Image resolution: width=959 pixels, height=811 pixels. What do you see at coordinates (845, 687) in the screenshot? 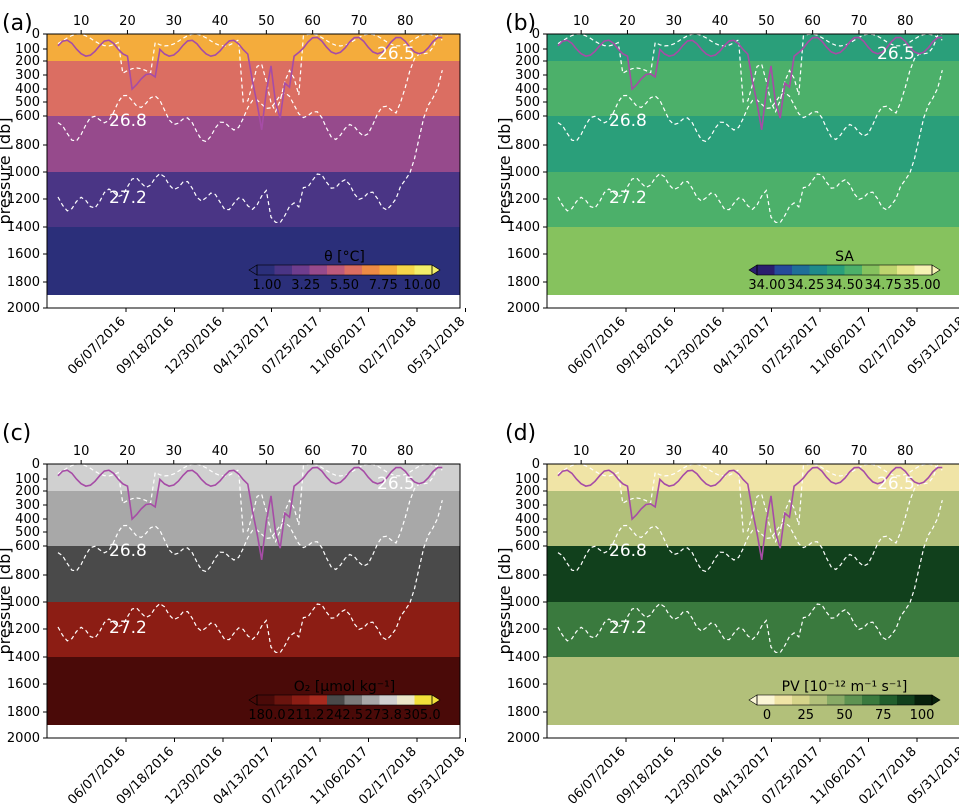
I see `colorbar-title: PV [10⁻¹² m⁻¹ s⁻¹]` at bounding box center [845, 687].